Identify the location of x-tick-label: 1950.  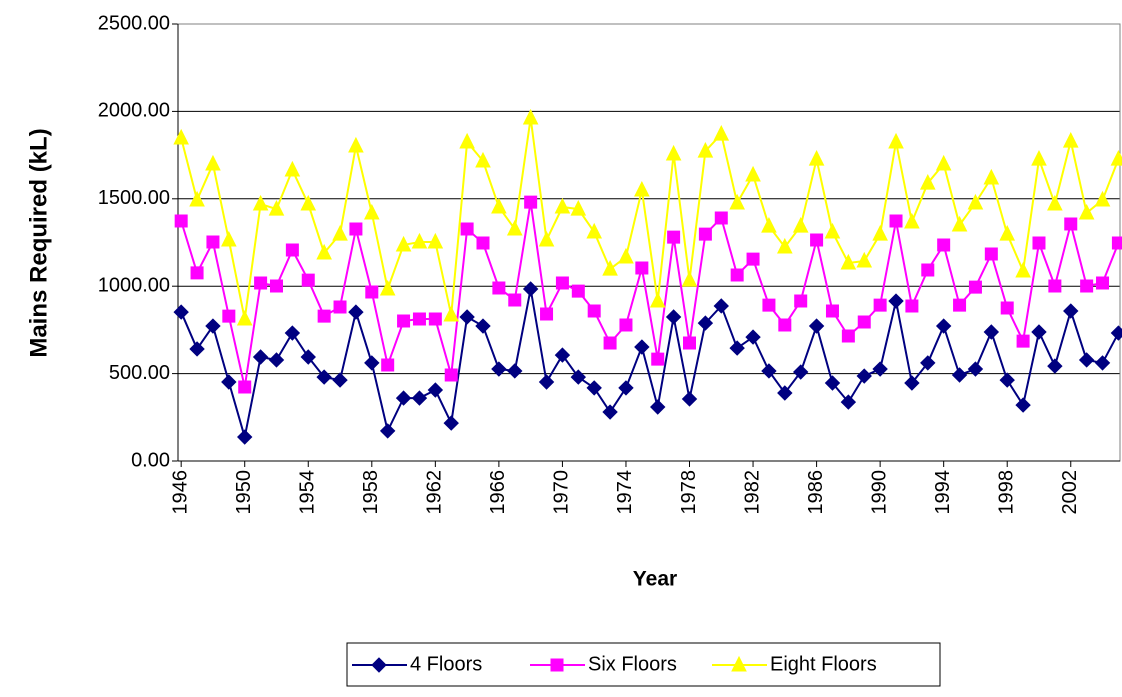
(244, 492).